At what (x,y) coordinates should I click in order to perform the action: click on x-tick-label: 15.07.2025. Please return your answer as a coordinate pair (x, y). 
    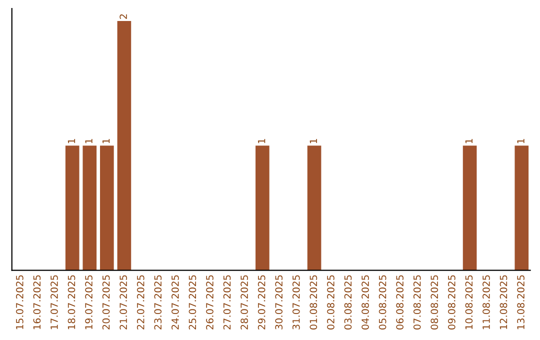
    Looking at the image, I should click on (20, 302).